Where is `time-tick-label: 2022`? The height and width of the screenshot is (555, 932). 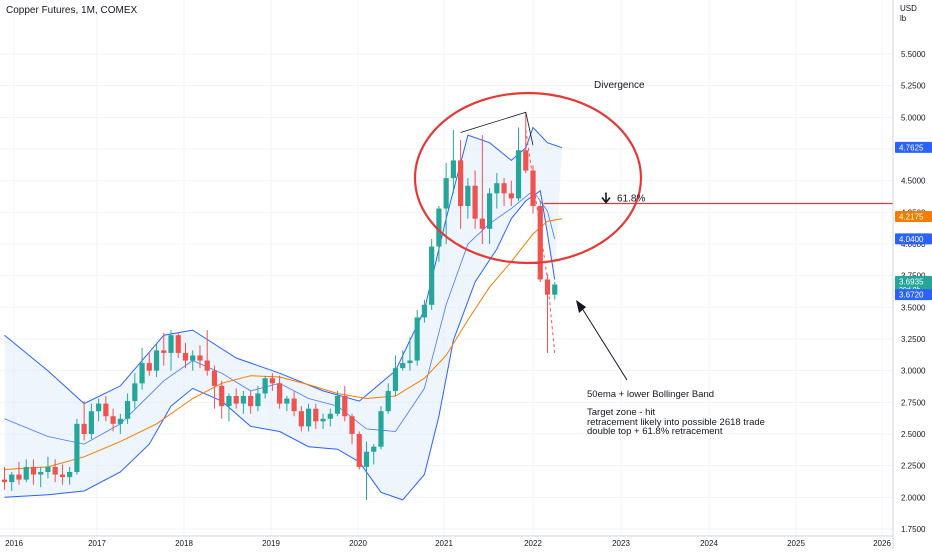 time-tick-label: 2022 is located at coordinates (533, 543).